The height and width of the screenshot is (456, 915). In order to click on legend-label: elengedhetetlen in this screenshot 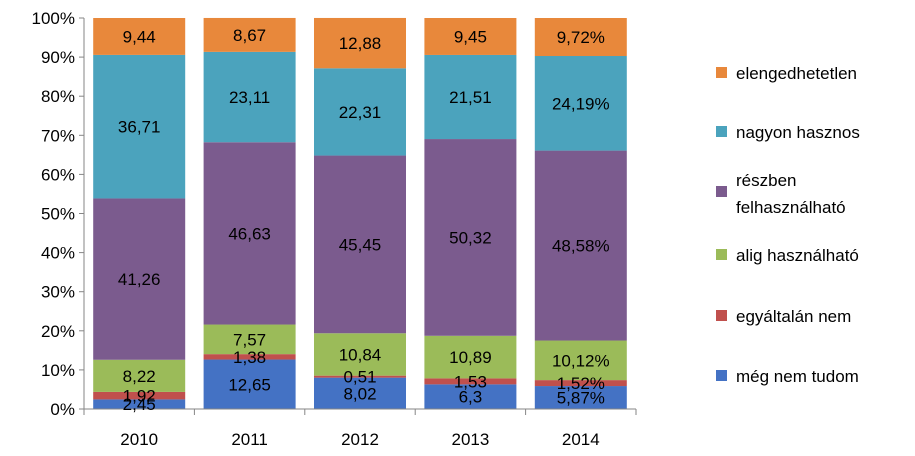, I will do `click(796, 73)`.